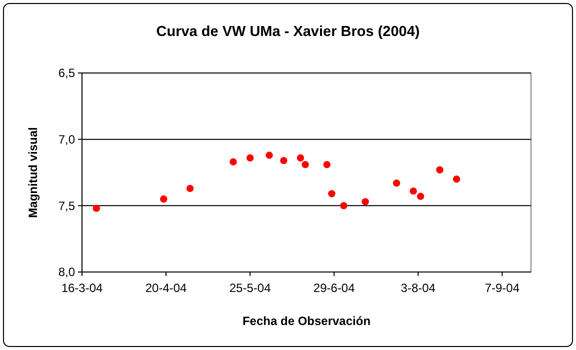  I want to click on x-tick-label: 29-6-04, so click(334, 288).